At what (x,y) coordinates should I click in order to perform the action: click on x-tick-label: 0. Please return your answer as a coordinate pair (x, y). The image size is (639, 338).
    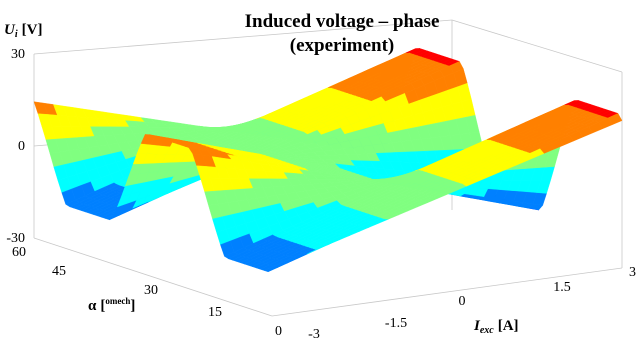
    Looking at the image, I should click on (462, 301).